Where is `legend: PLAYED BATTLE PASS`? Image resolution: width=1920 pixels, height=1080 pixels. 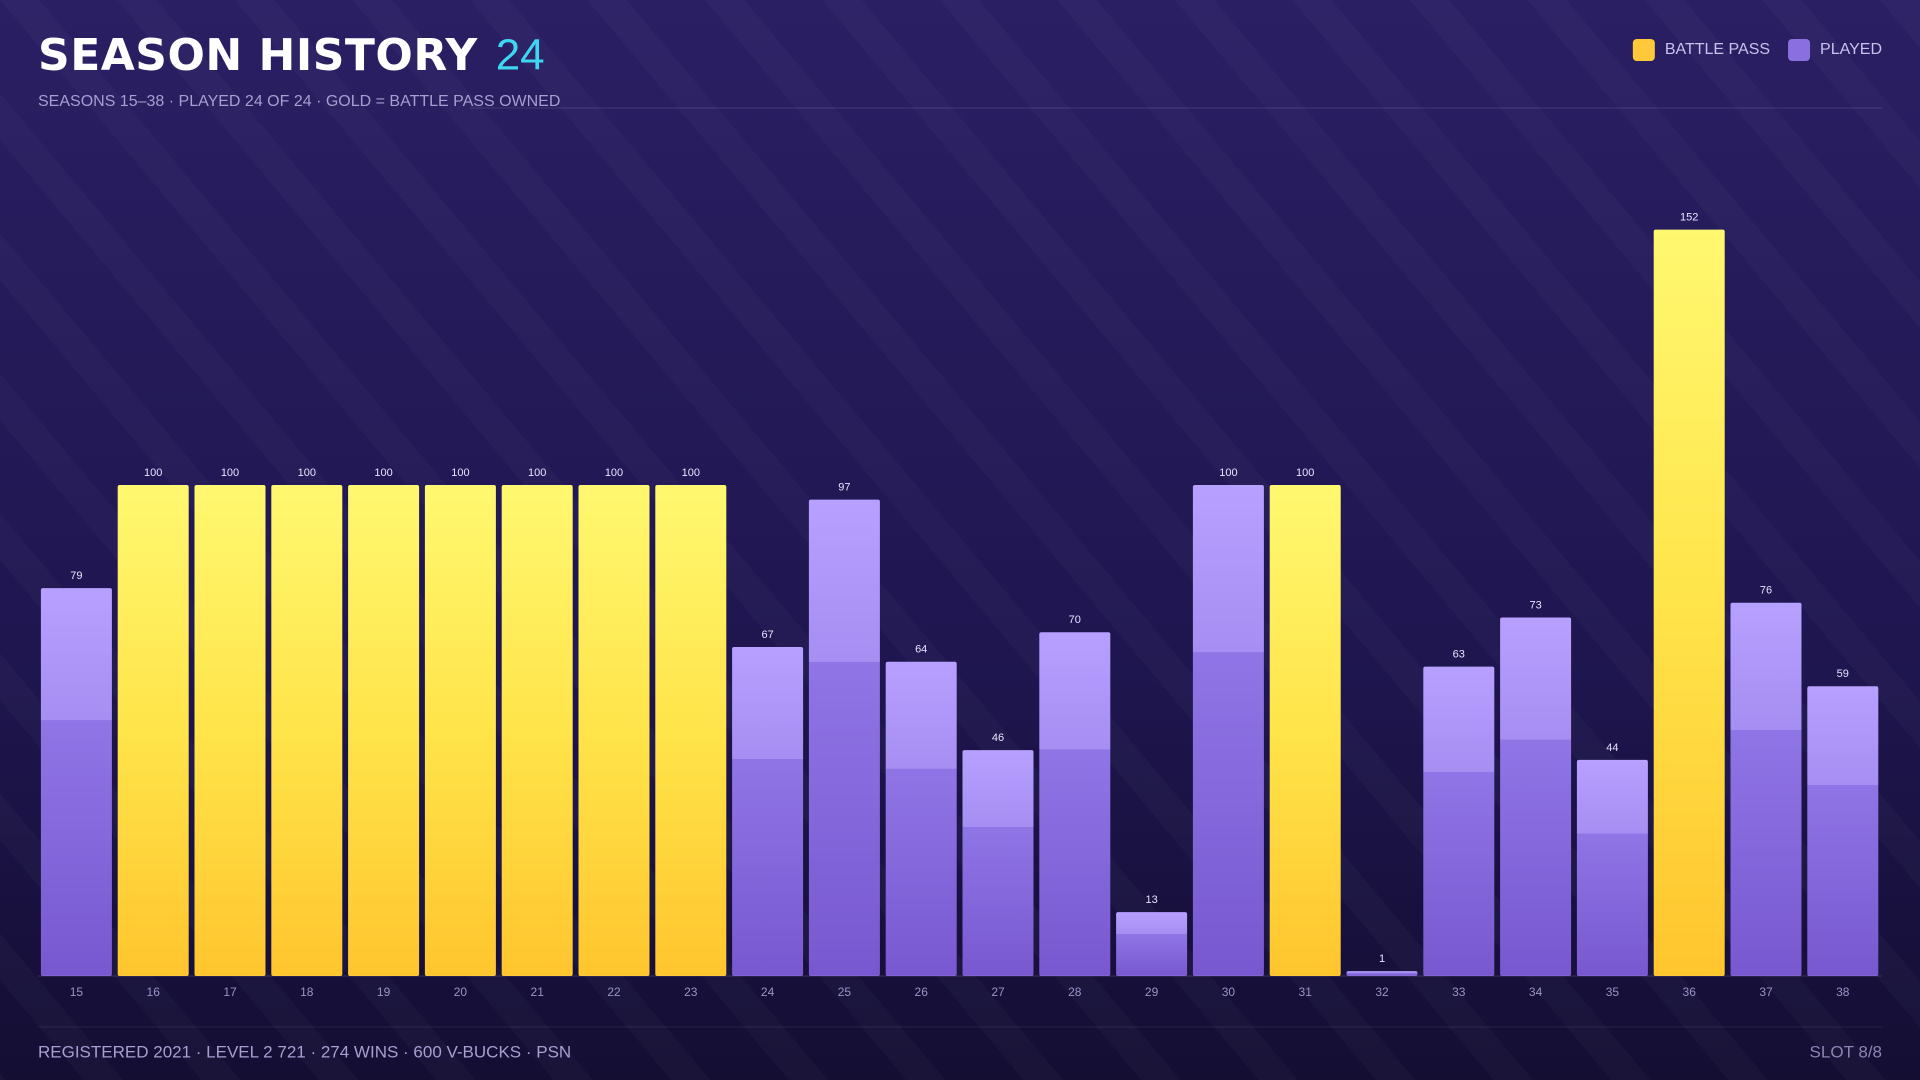 legend: PLAYED BATTLE PASS is located at coordinates (1757, 50).